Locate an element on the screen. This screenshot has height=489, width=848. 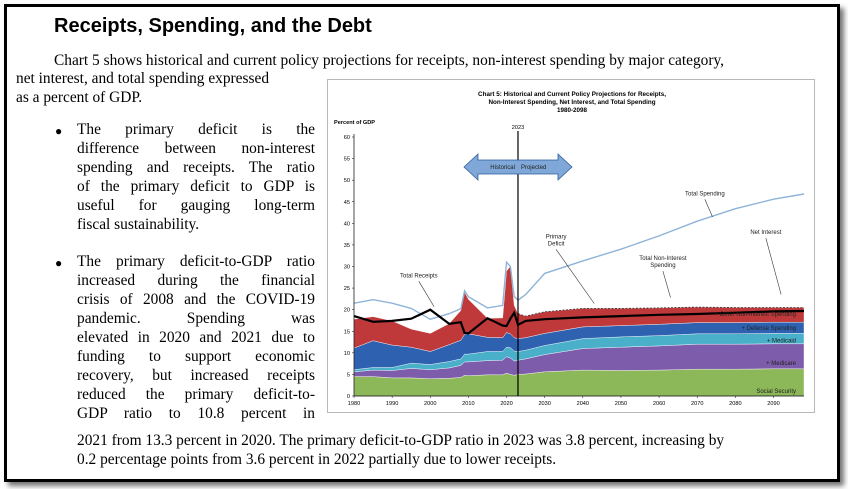
bullet-2-line: The primary deficit-to-GDP ratio is located at coordinates (196, 261).